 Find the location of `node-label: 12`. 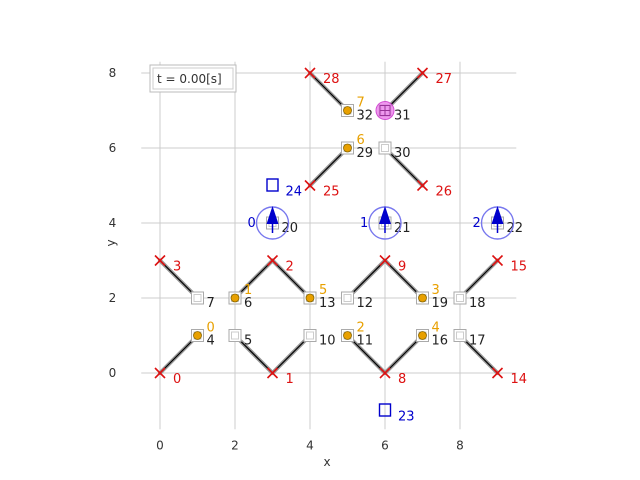

node-label: 12 is located at coordinates (365, 303).